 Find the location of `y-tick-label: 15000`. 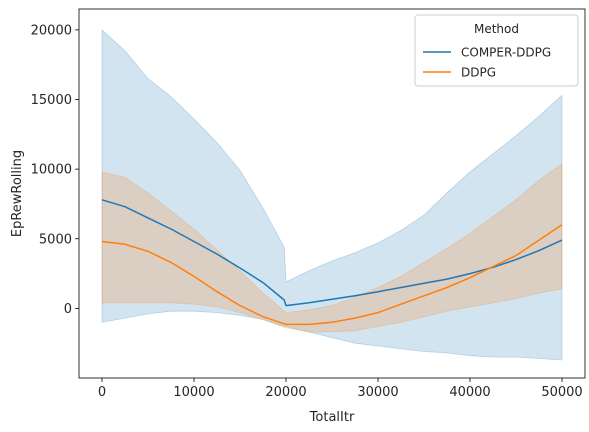

y-tick-label: 15000 is located at coordinates (51, 100).